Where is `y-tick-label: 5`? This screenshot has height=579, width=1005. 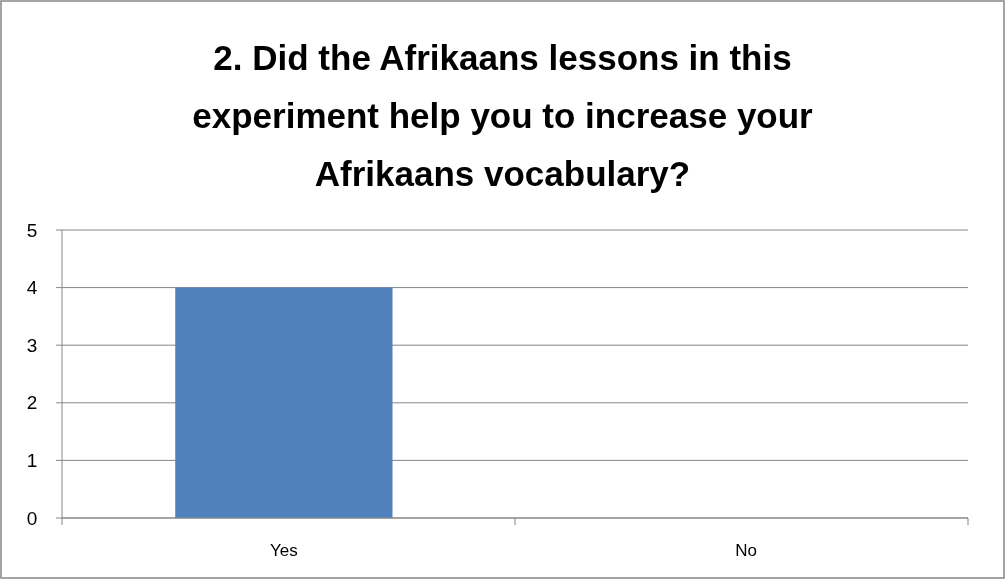
y-tick-label: 5 is located at coordinates (32, 230).